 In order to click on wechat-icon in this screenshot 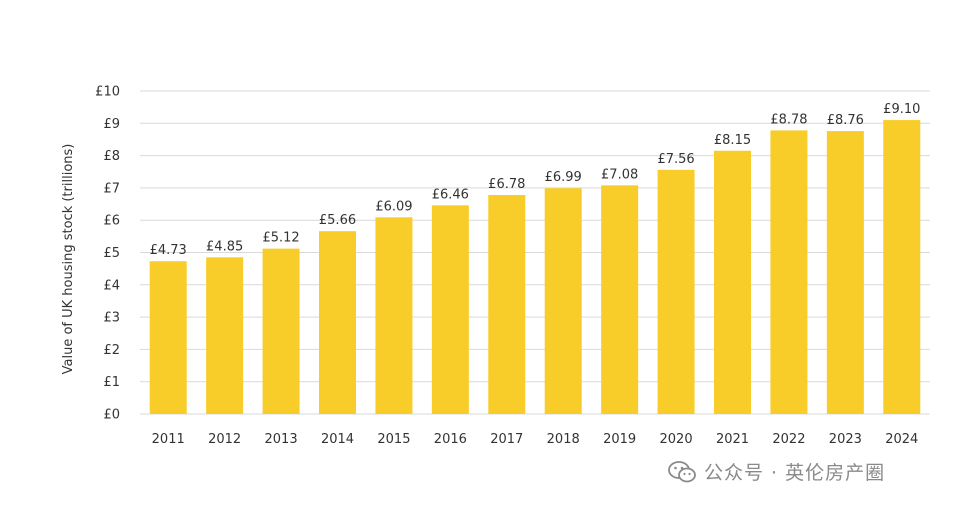, I will do `click(682, 471)`.